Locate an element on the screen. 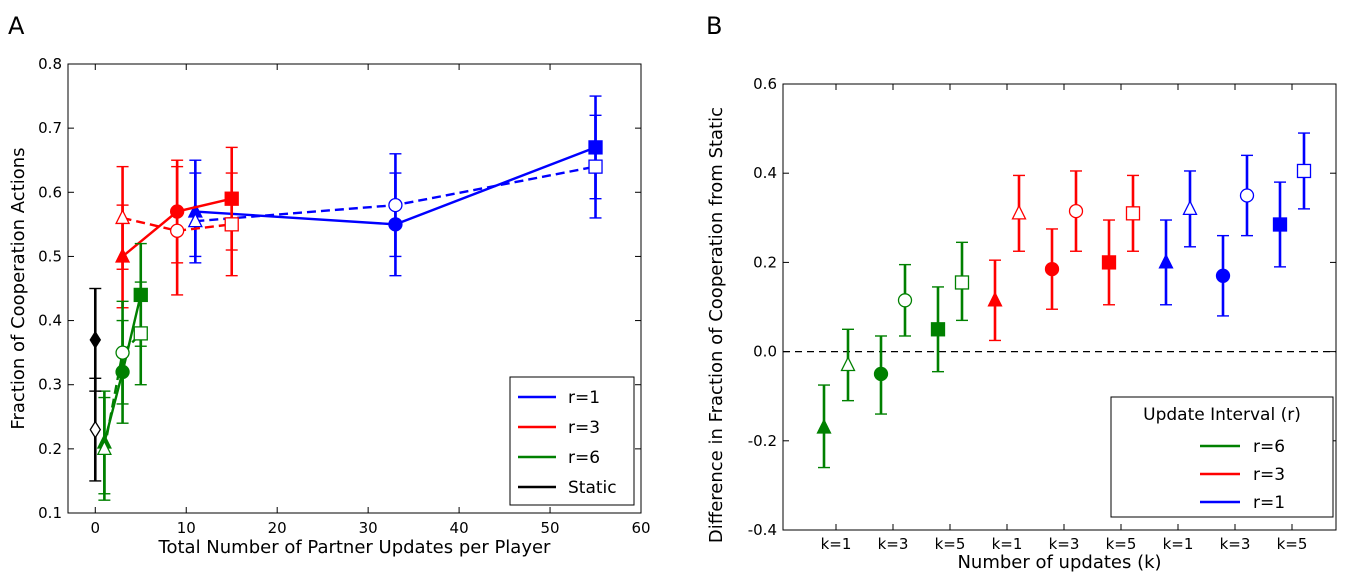 This screenshot has height=572, width=1345. x-axis-label: Number of updates (k) is located at coordinates (1059, 562).